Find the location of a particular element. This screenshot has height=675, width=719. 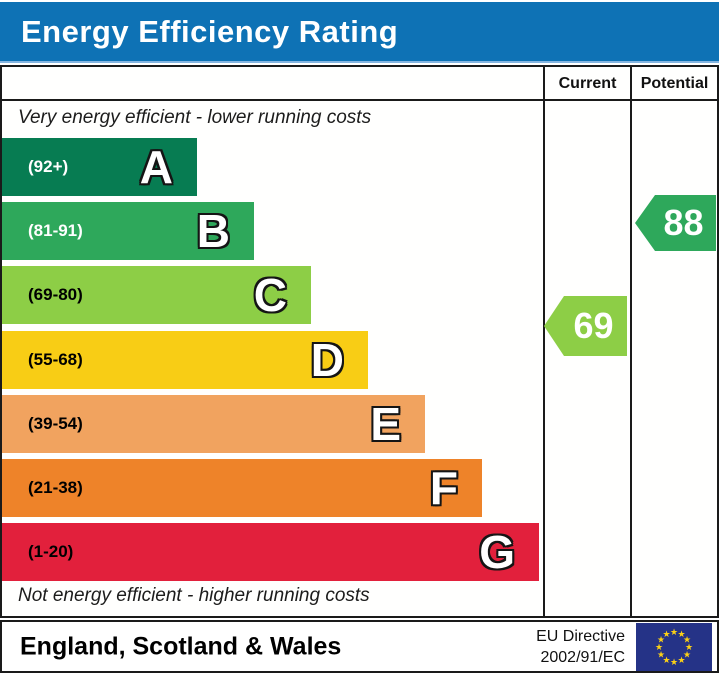

page-title: Energy Efficiency Rating is located at coordinates (210, 31).